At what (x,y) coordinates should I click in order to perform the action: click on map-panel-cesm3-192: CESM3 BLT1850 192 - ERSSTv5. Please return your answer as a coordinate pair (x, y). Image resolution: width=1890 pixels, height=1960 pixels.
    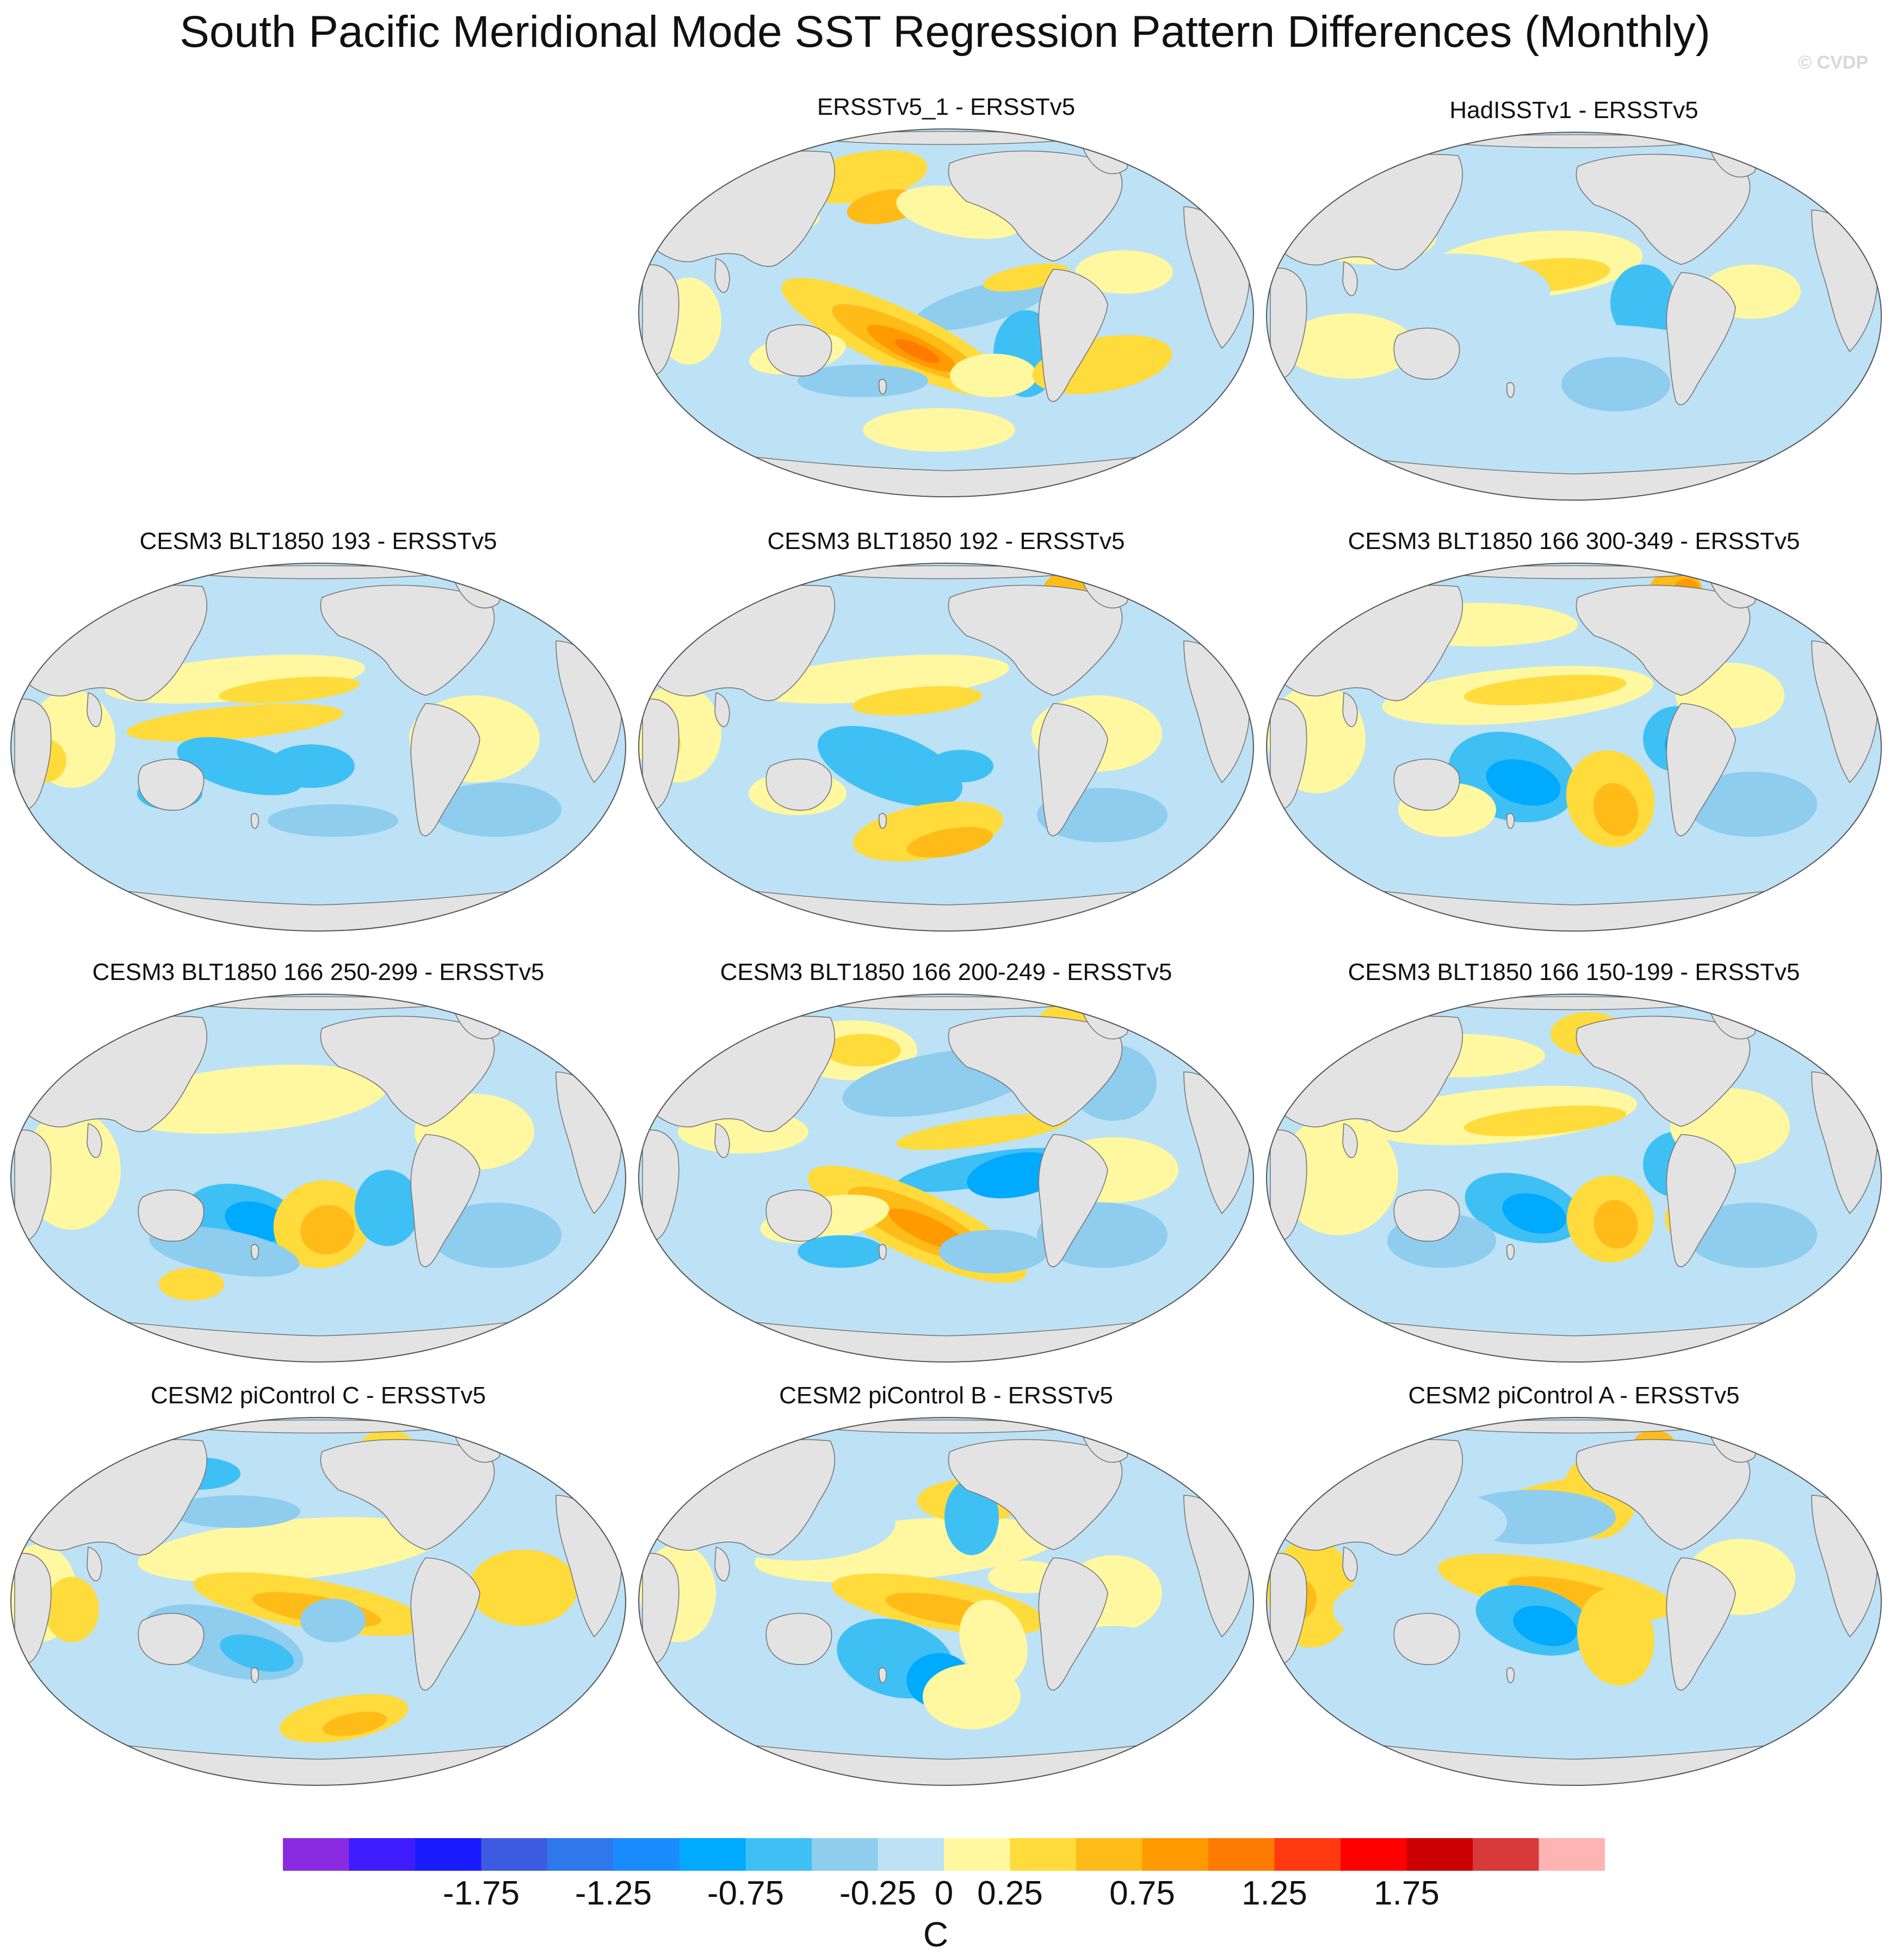
    Looking at the image, I should click on (946, 734).